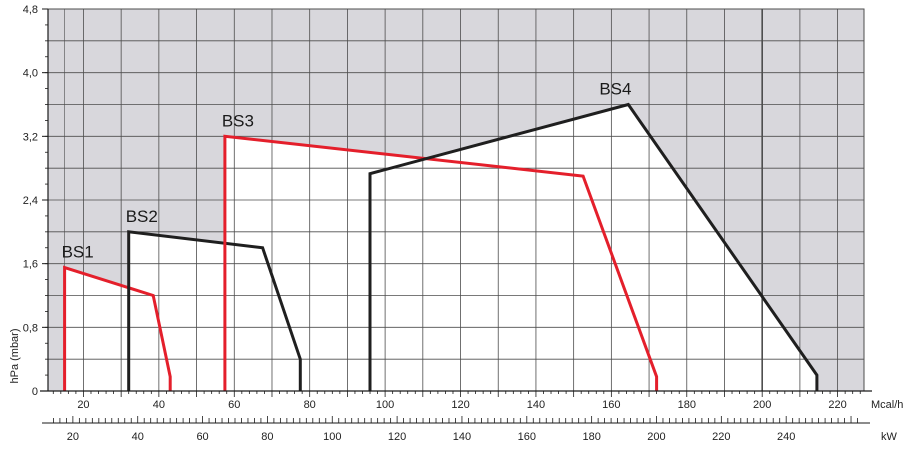  What do you see at coordinates (35, 392) in the screenshot?
I see `y-tick-label: 0` at bounding box center [35, 392].